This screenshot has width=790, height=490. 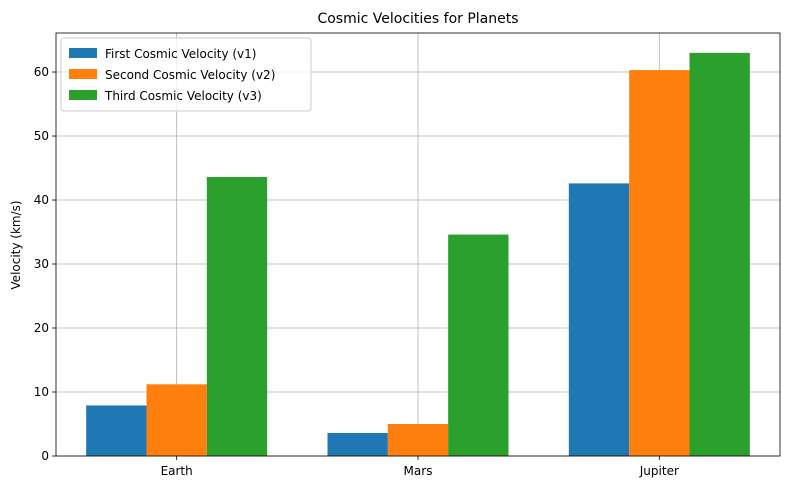 I want to click on y-tick-label: 0, so click(x=45, y=456).